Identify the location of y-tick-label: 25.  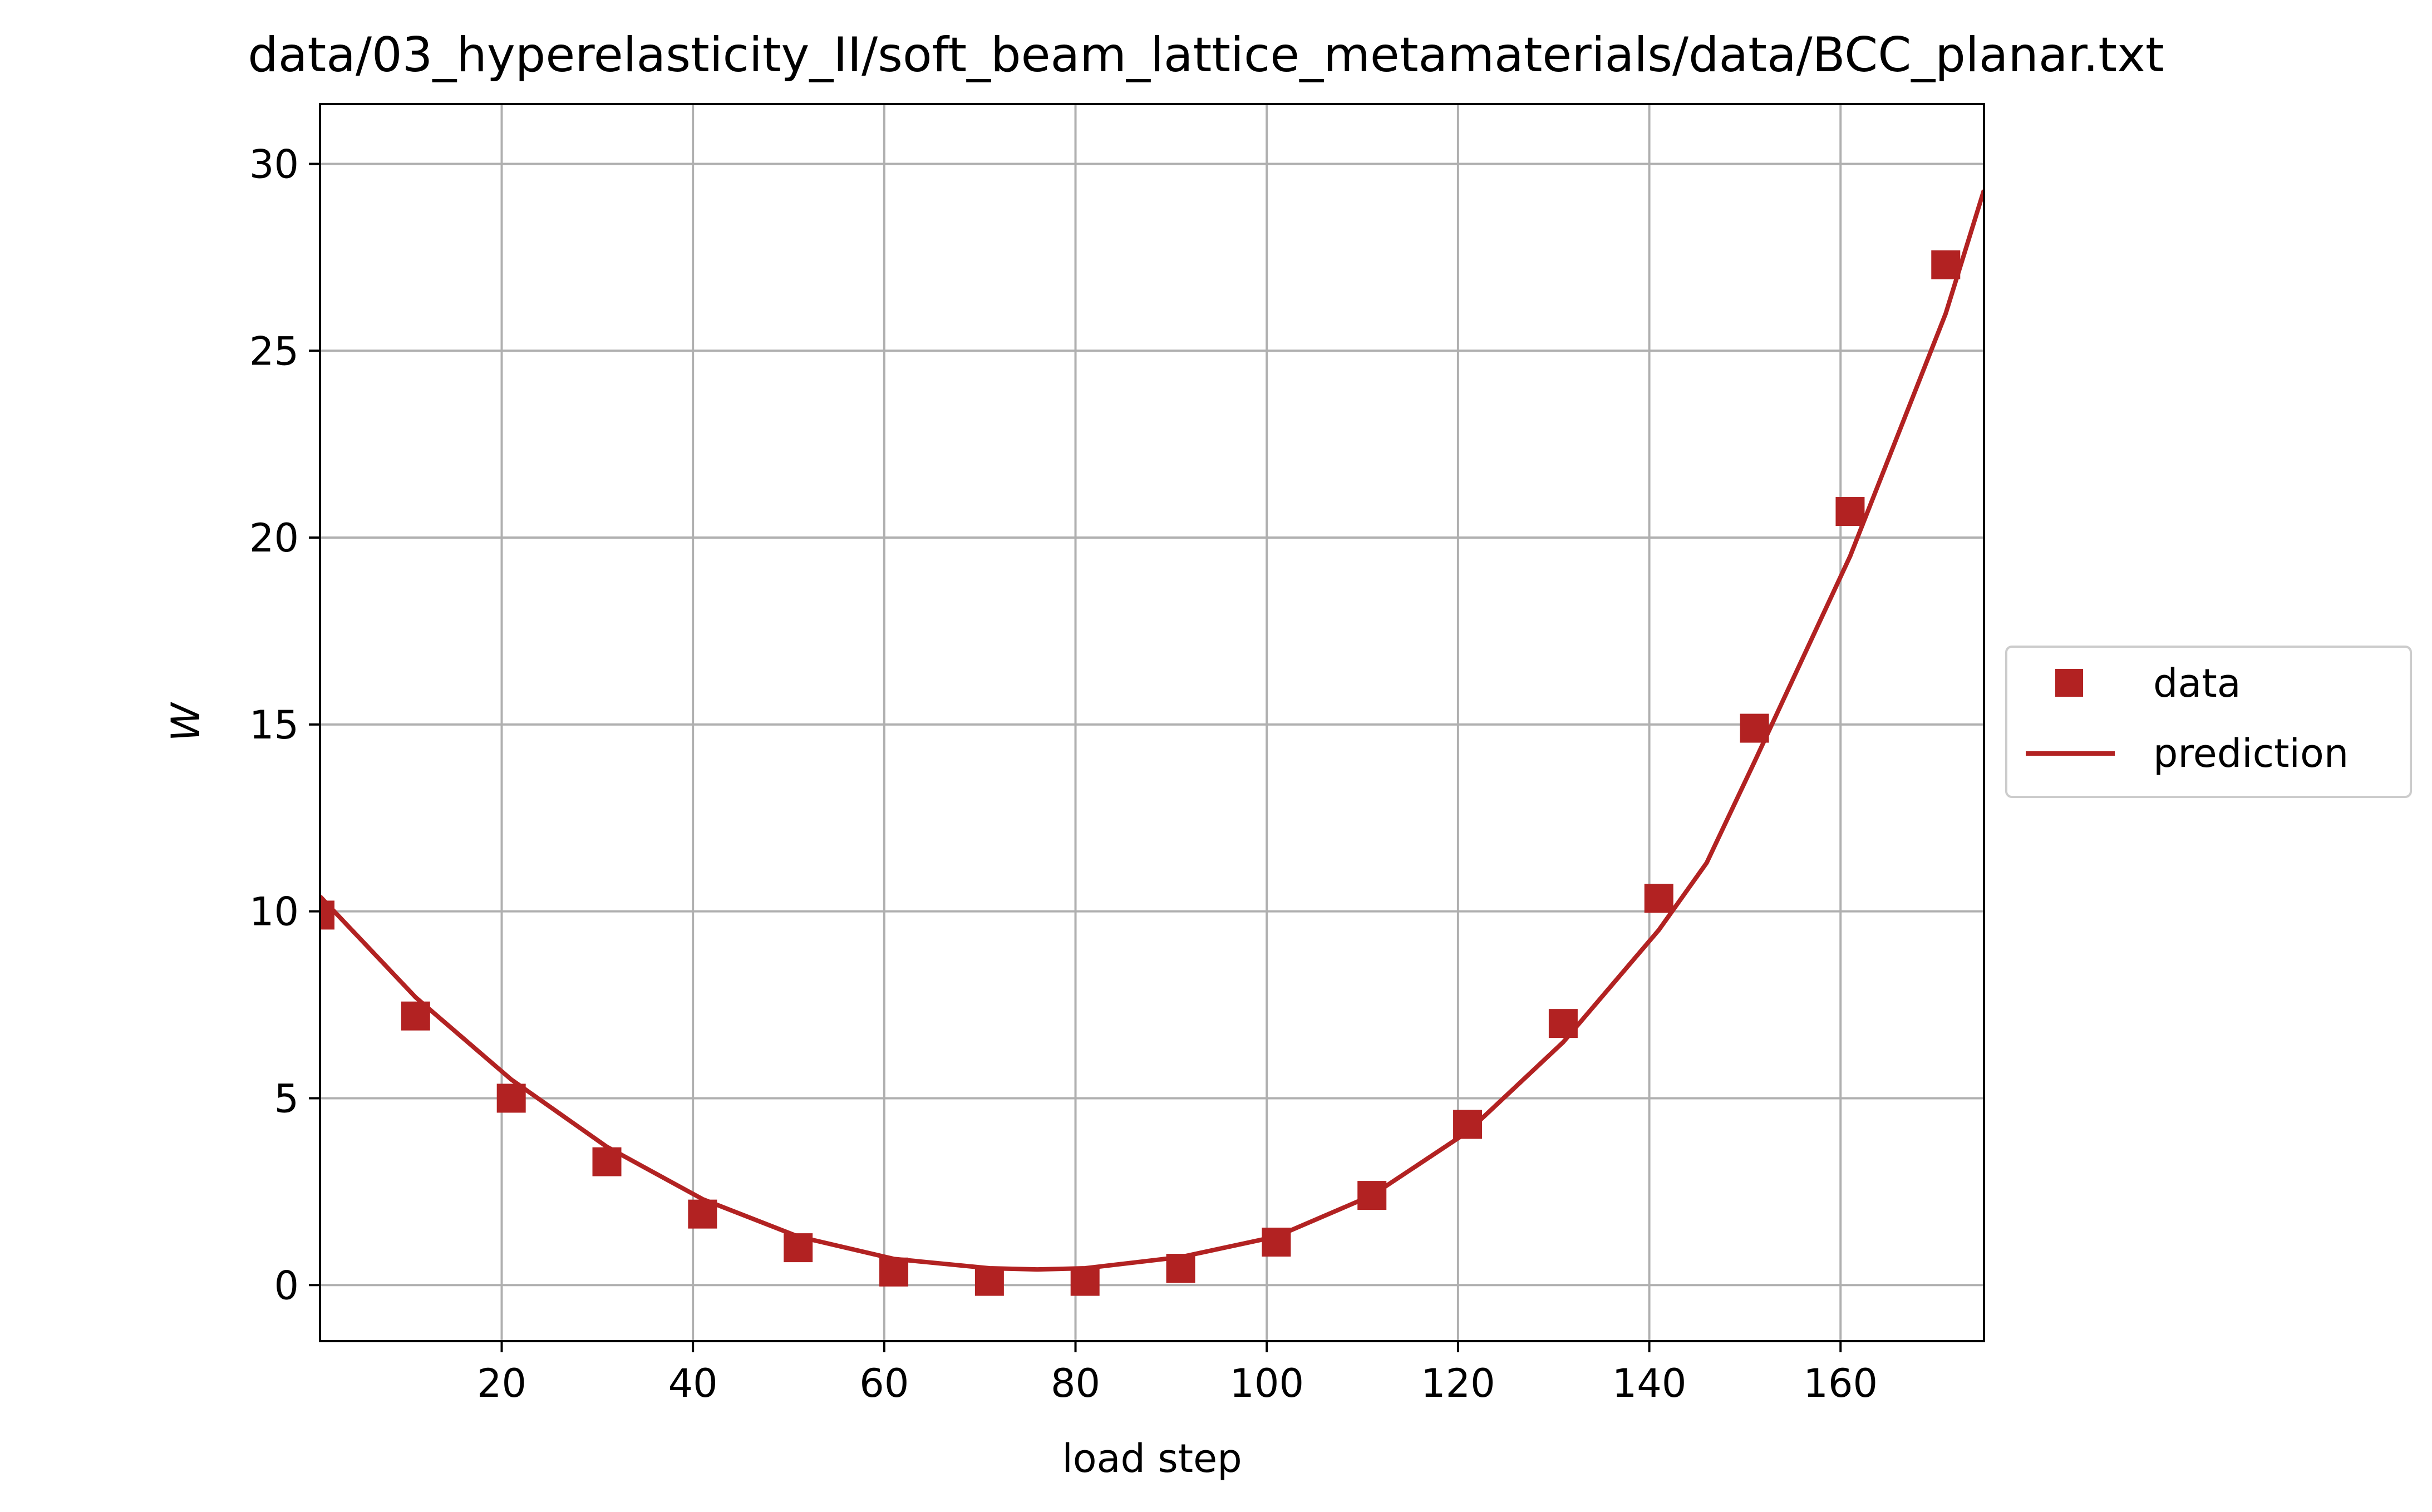
(274, 351).